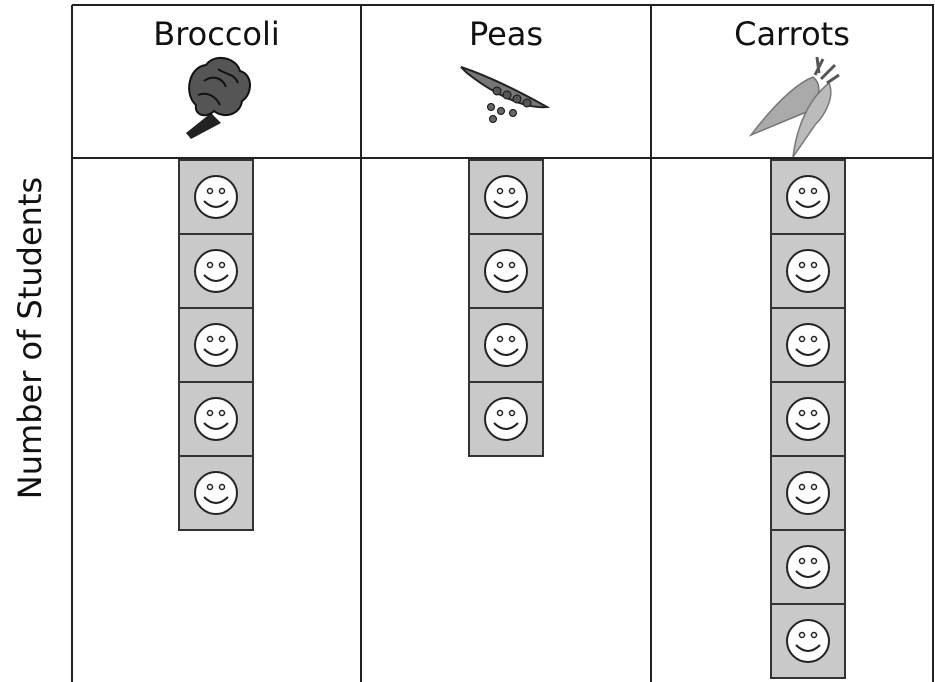 This screenshot has width=935, height=682. What do you see at coordinates (218, 97) in the screenshot?
I see `broccoli-icon` at bounding box center [218, 97].